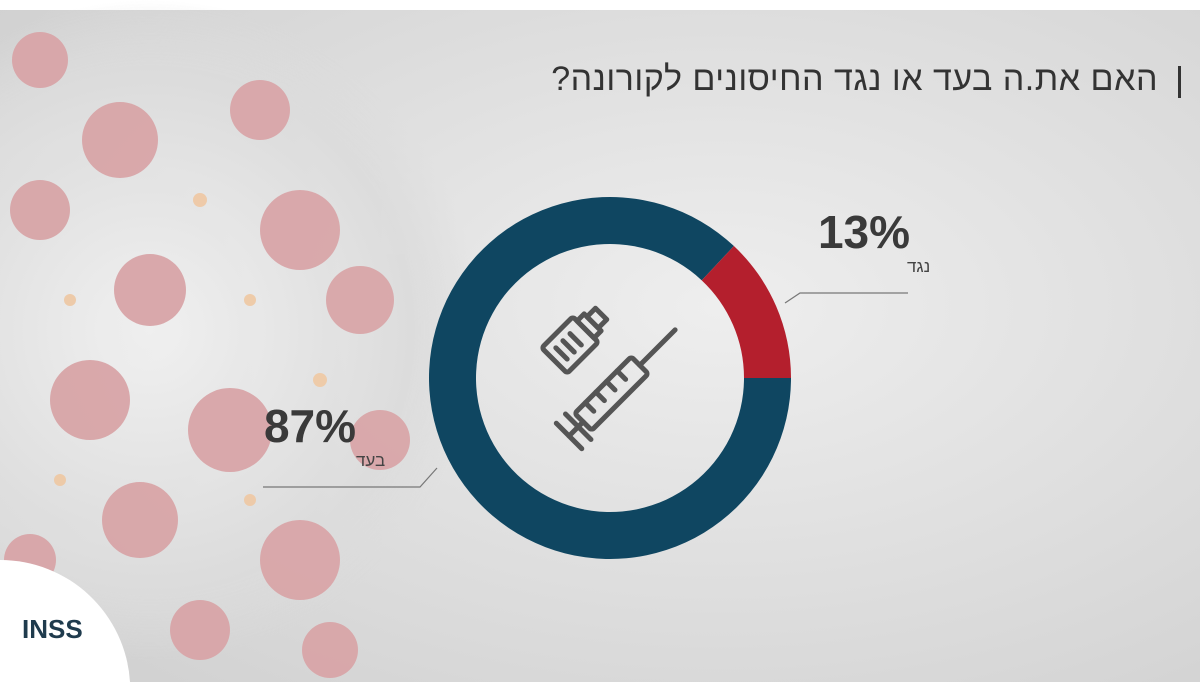 The width and height of the screenshot is (1200, 682). I want to click on logo-badge, so click(65, 620).